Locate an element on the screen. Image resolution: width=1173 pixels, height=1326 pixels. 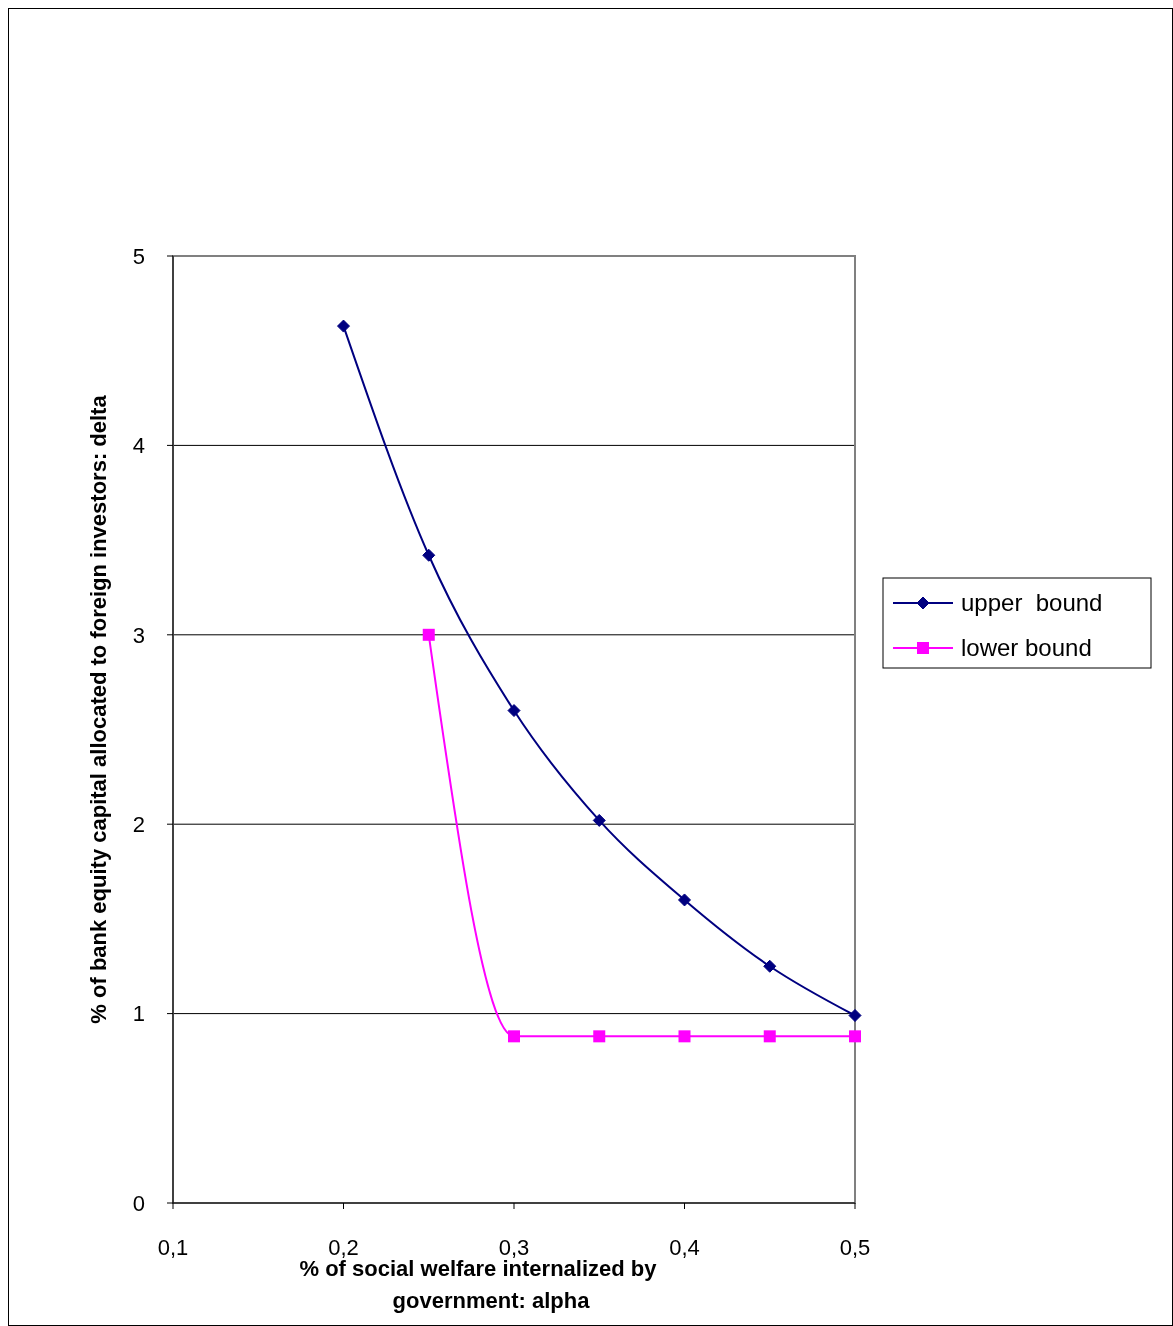
x-tick-label: 0,1 is located at coordinates (173, 1247).